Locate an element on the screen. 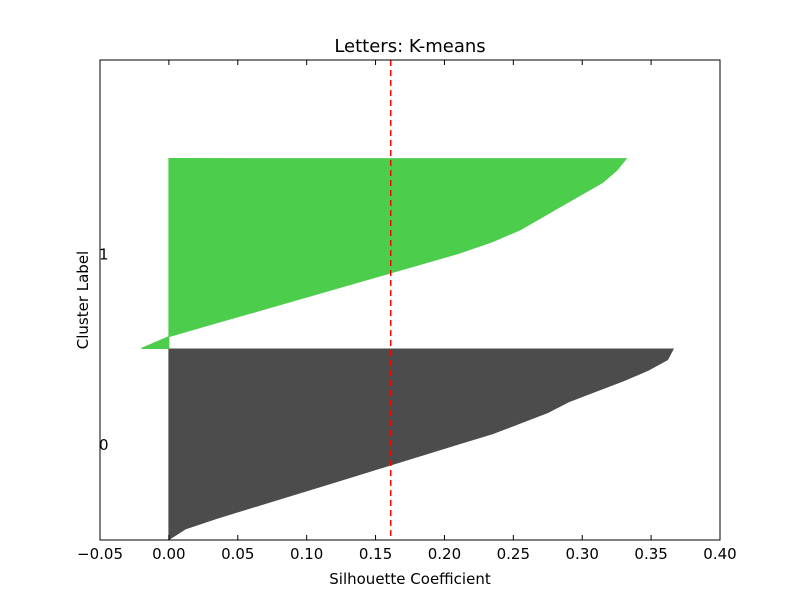 The height and width of the screenshot is (600, 800). x-axis-label: Silhouette Coefficient is located at coordinates (410, 579).